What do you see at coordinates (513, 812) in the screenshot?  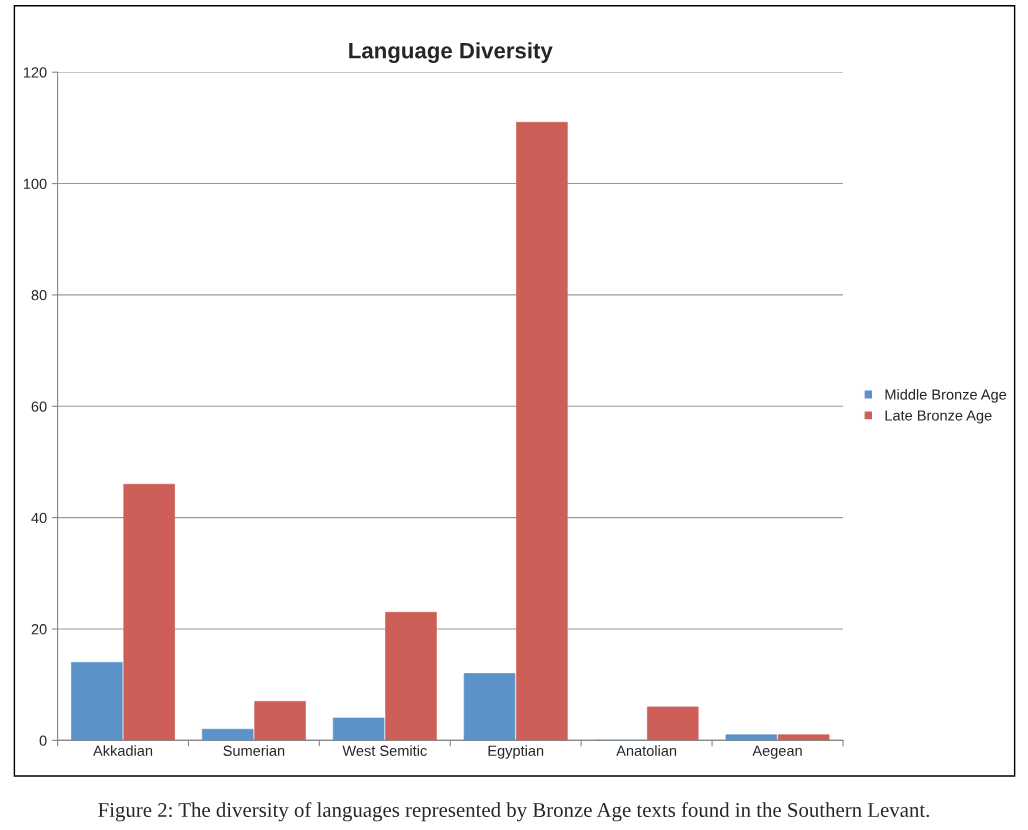 I see `caption: Figure 2: The diversity of languages represented by Bronze Age texts found in the Southern Levant.` at bounding box center [513, 812].